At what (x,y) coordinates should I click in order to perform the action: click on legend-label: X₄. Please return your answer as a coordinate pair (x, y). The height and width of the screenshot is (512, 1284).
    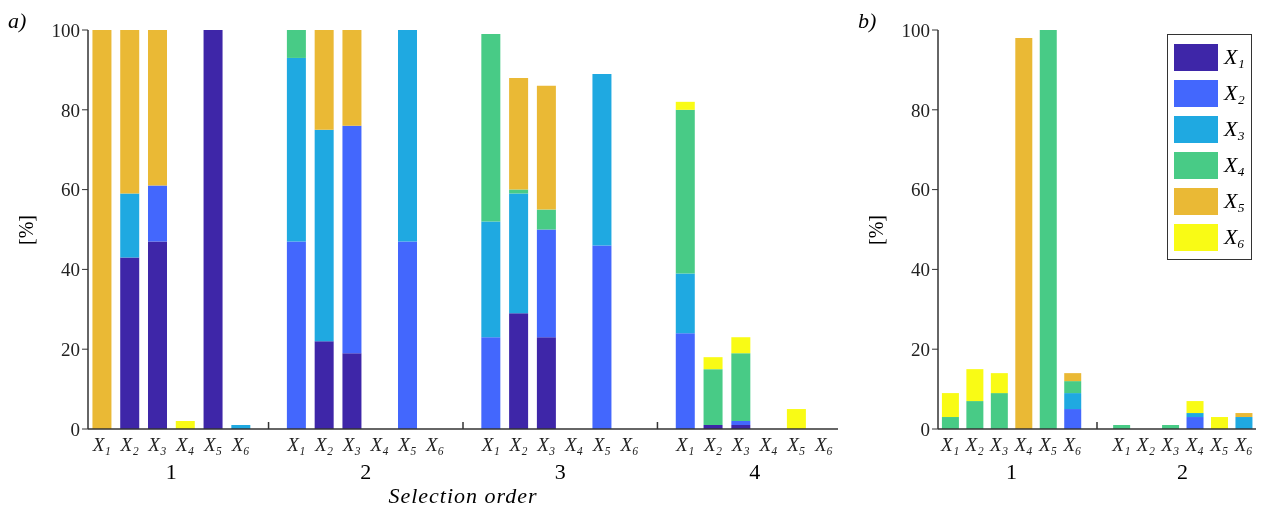
    Looking at the image, I should click on (1234, 165).